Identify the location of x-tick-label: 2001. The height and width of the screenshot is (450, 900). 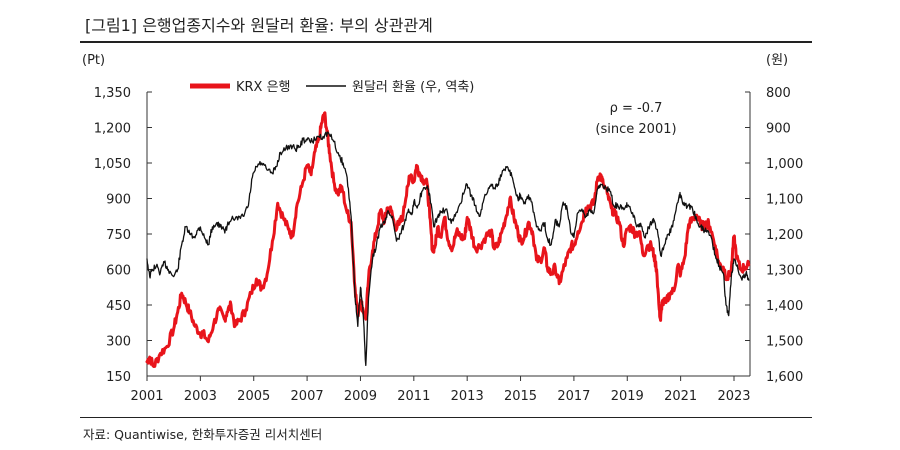
(146, 396).